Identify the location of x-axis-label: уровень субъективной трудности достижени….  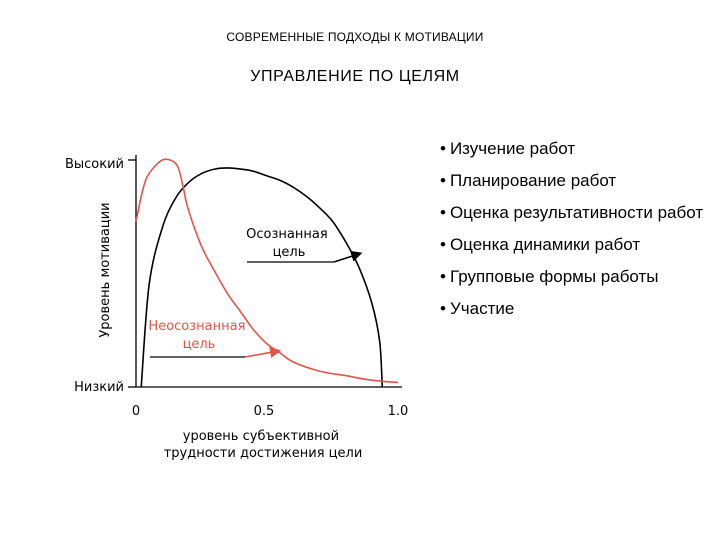
(263, 445).